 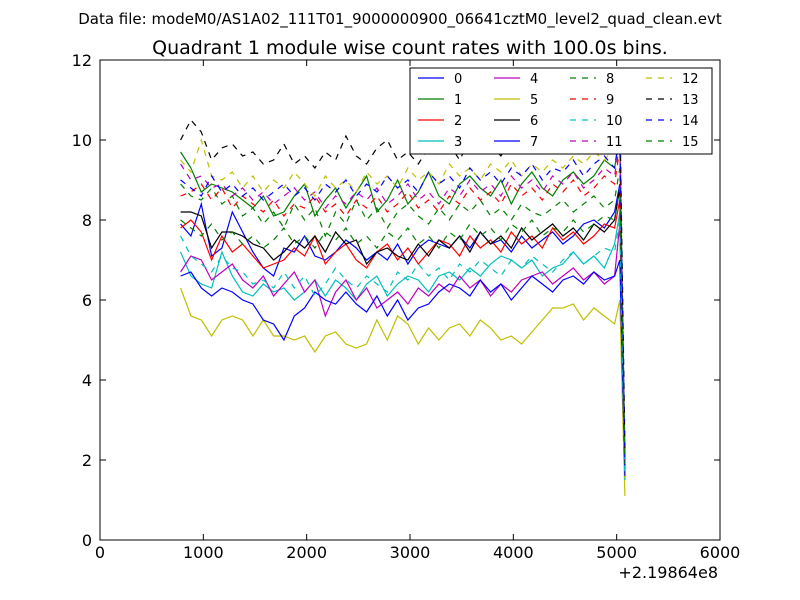 I want to click on legend-label-4: 4, so click(x=534, y=79).